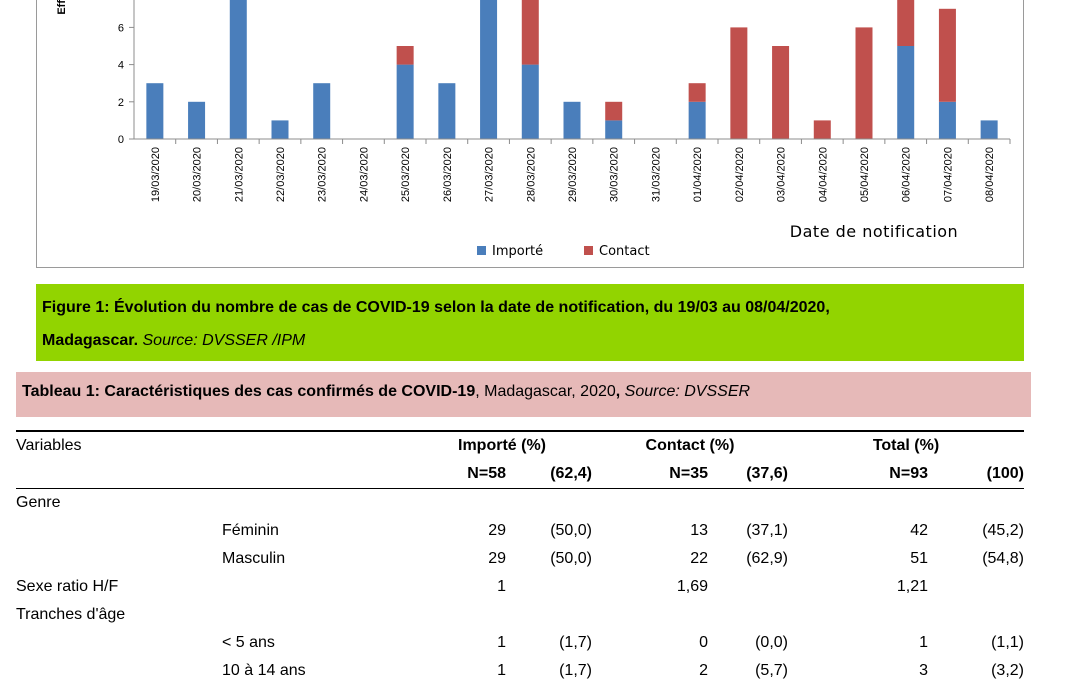  Describe the element at coordinates (76, 307) in the screenshot. I see `figure-label: Figure 1:` at that location.